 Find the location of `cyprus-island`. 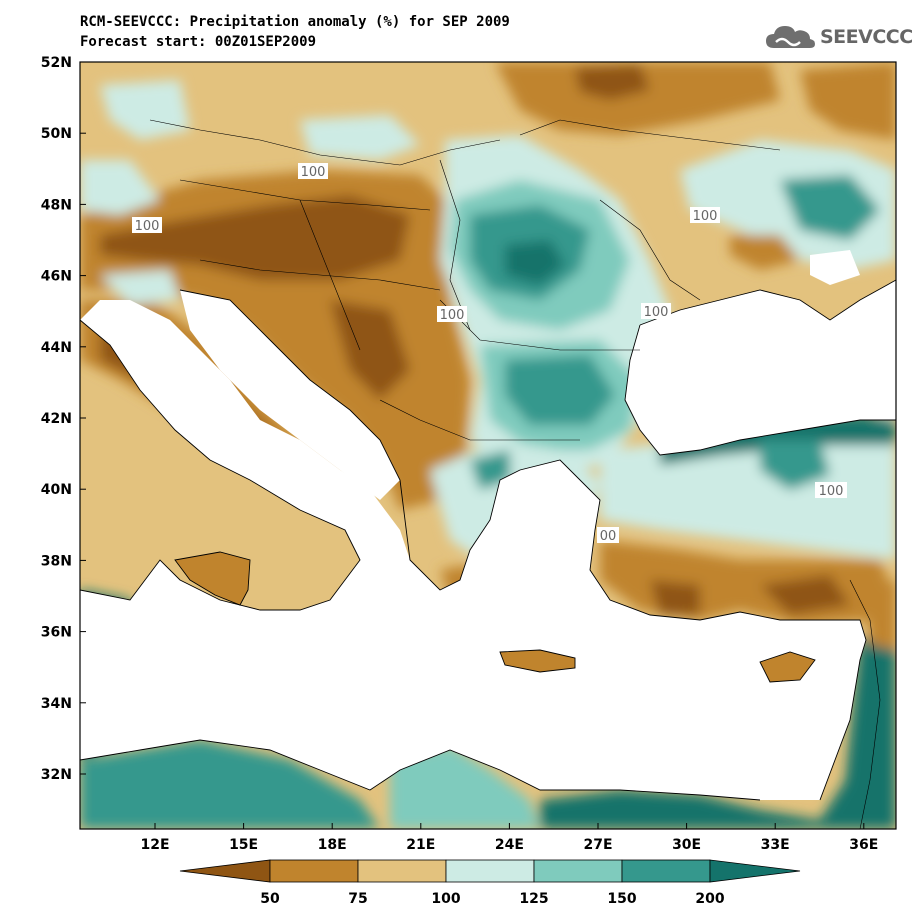

cyprus-island is located at coordinates (787, 667).